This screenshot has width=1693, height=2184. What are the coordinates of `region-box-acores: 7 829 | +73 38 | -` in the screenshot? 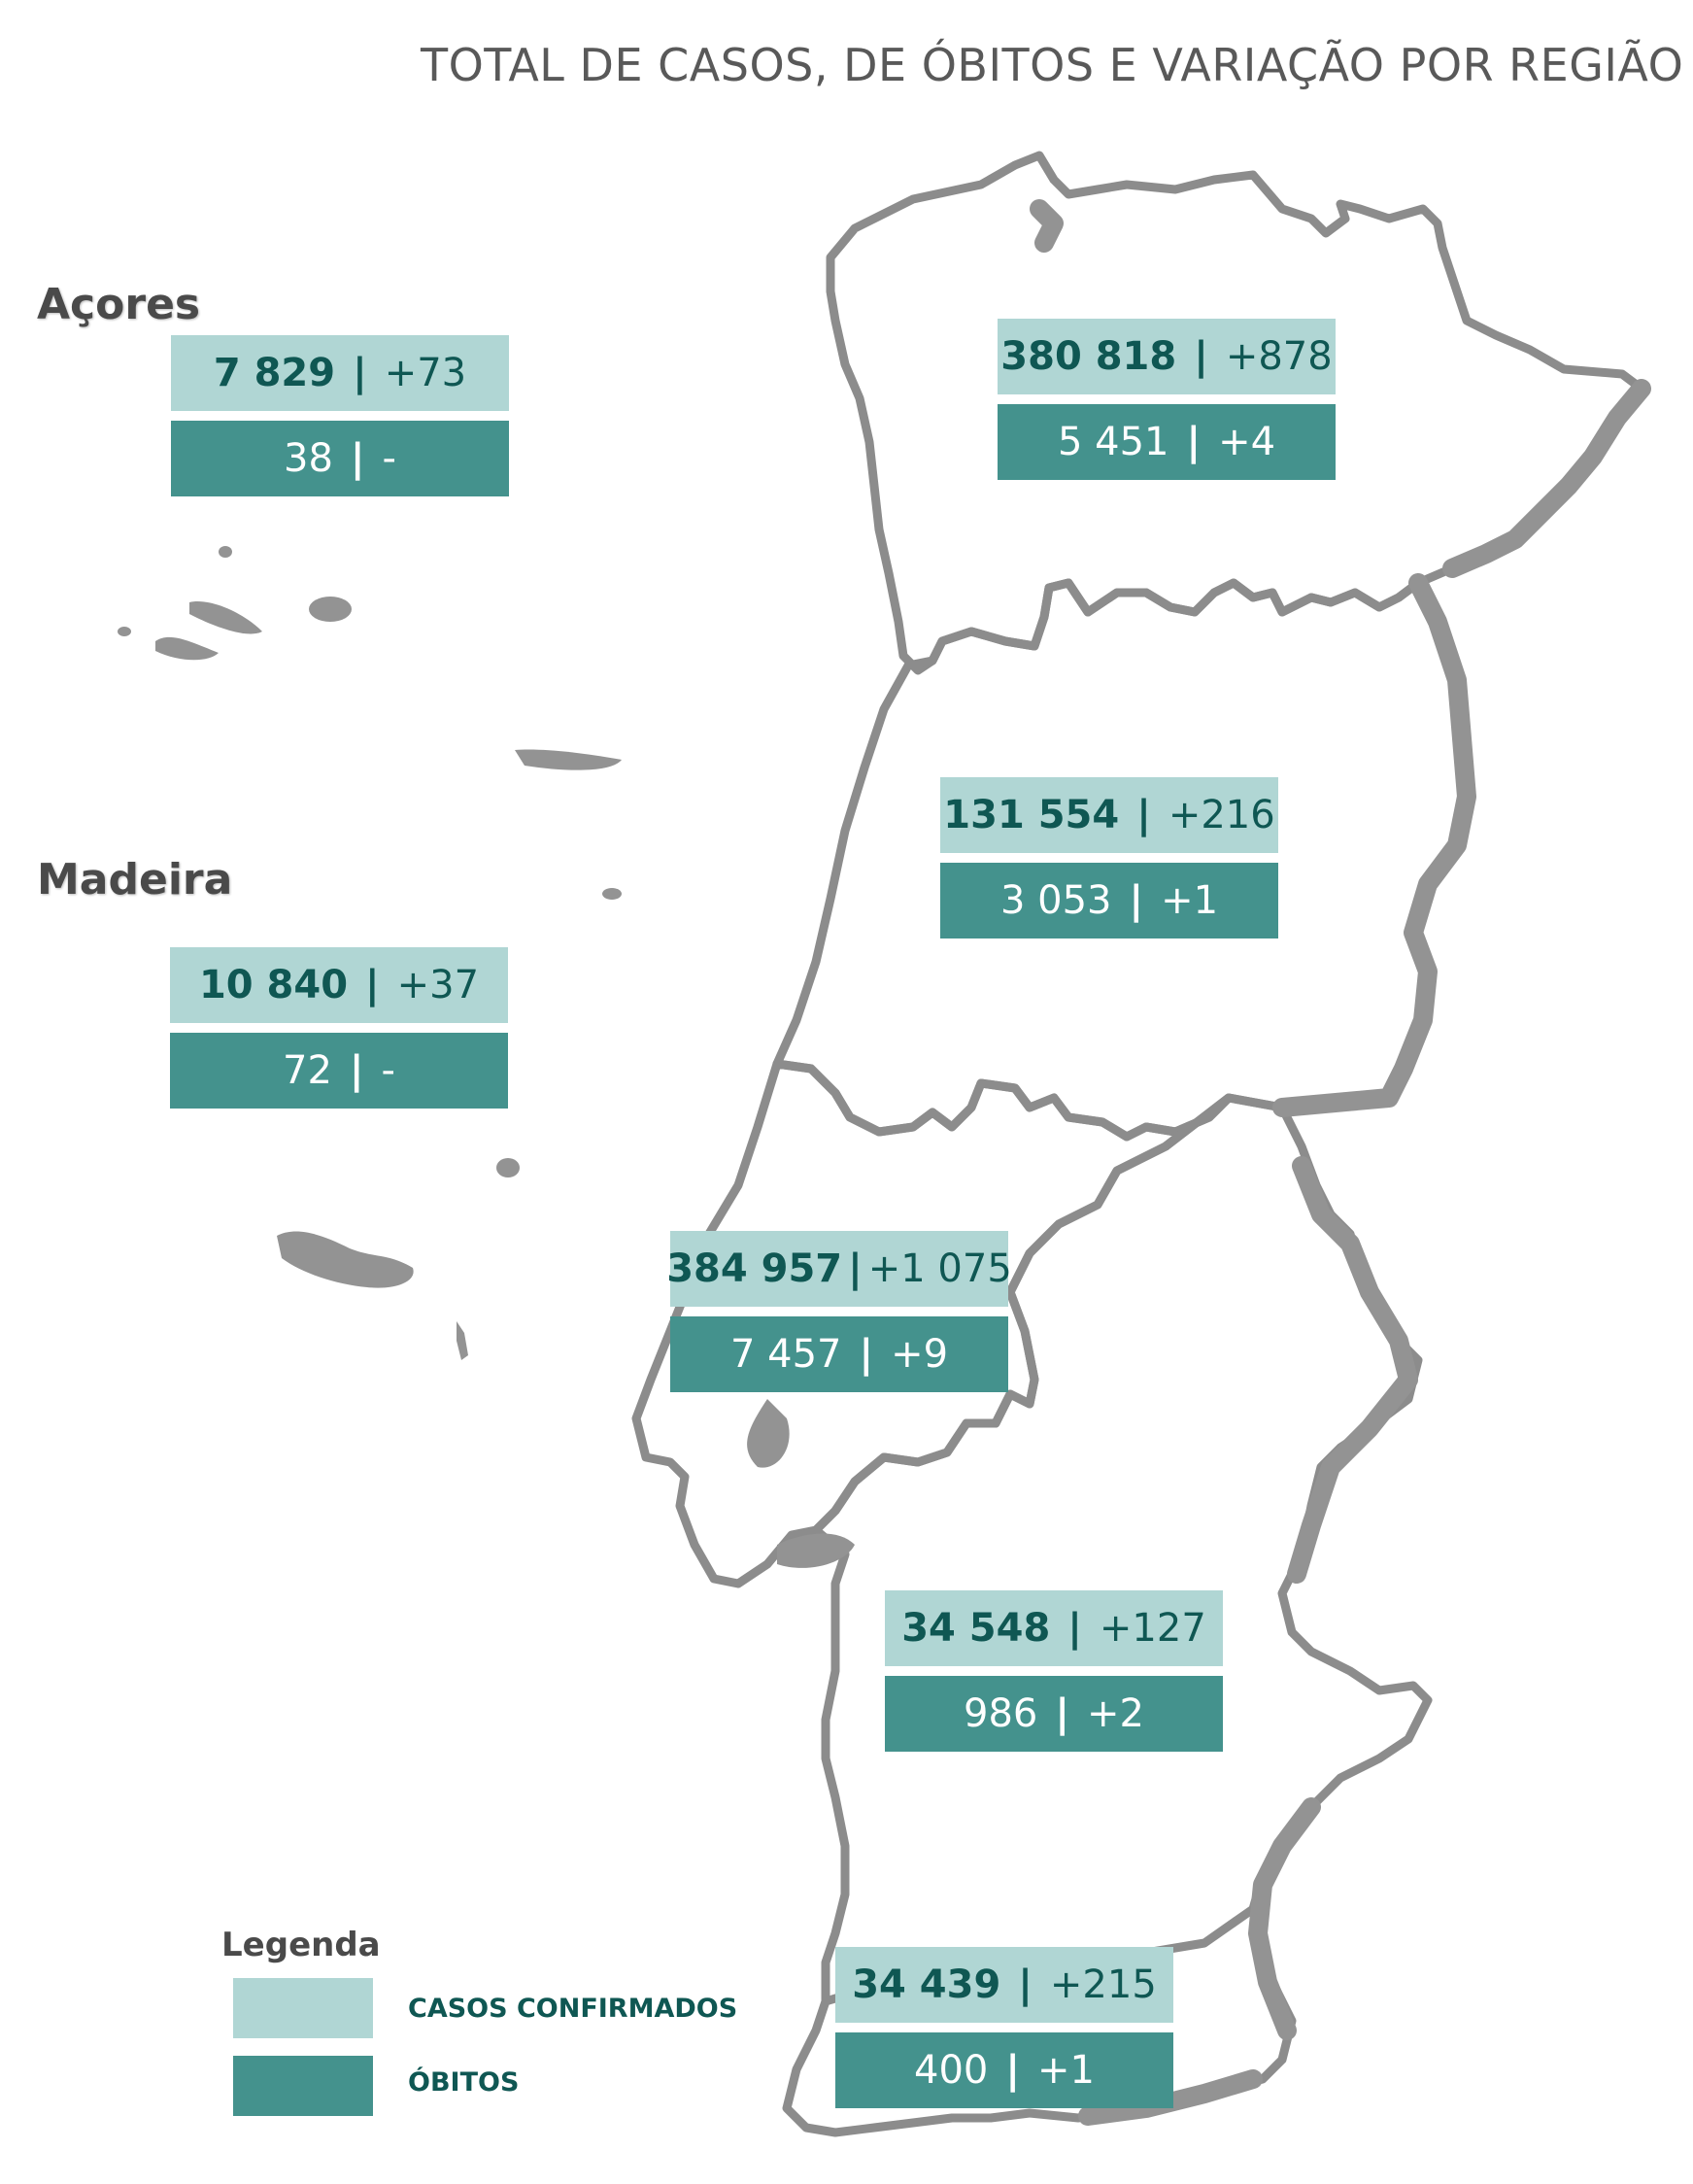 It's located at (340, 415).